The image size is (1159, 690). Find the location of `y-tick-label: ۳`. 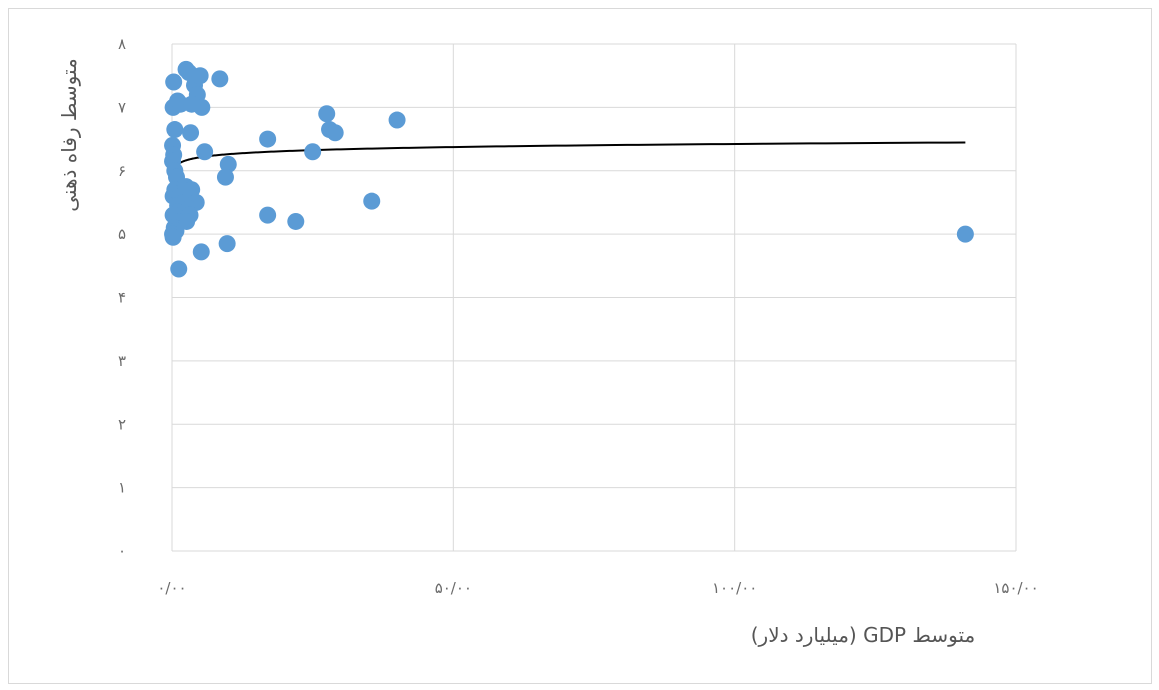

y-tick-label: ۳ is located at coordinates (122, 361).